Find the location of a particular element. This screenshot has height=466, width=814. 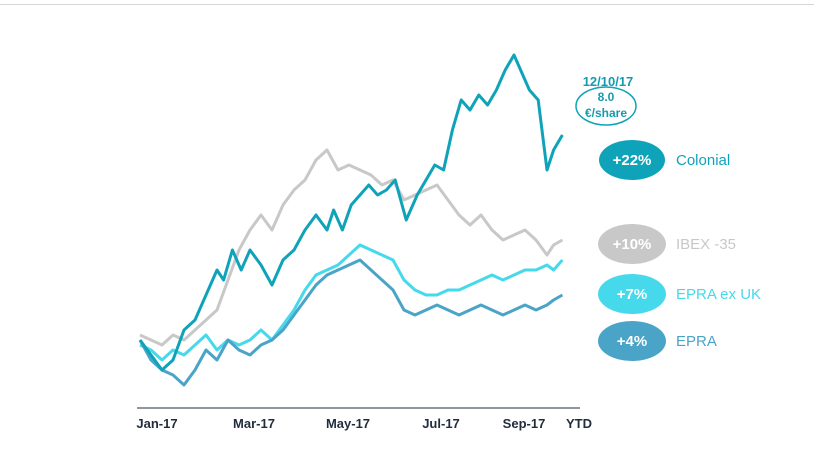

series-line-epra is located at coordinates (351, 322).